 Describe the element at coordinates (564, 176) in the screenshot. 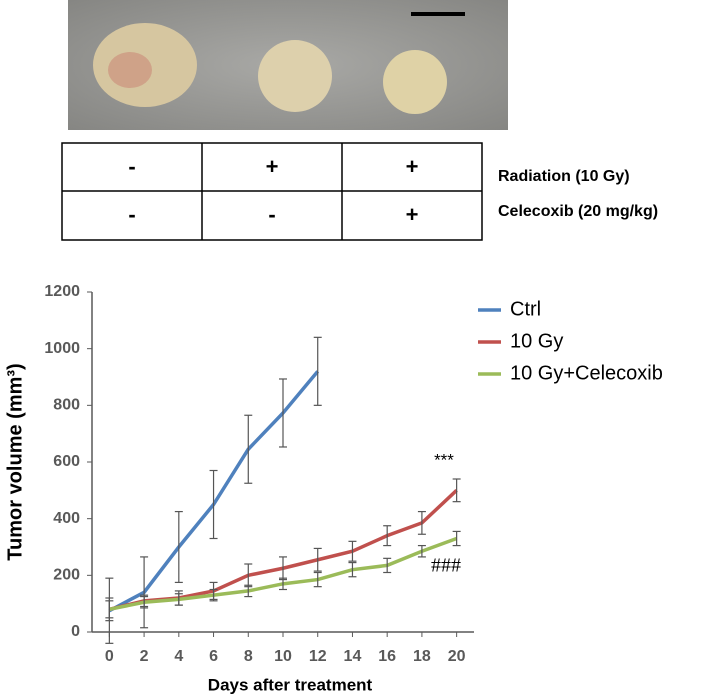

I see `row-label: Radiation (10 Gy)` at that location.